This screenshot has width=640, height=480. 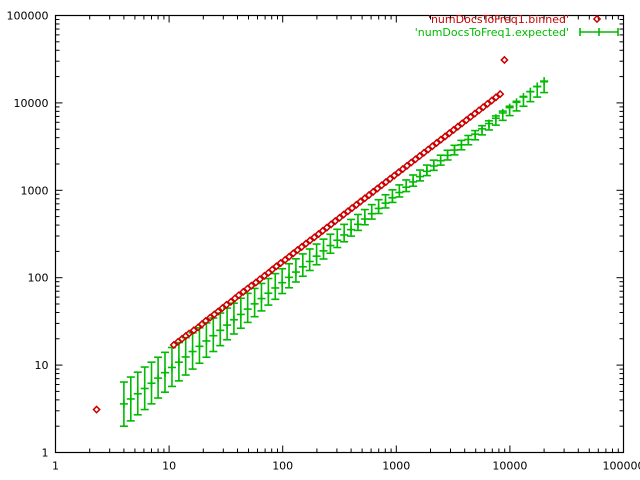 I want to click on legend-label: 'numDocsToFreq1.expected', so click(x=492, y=32).